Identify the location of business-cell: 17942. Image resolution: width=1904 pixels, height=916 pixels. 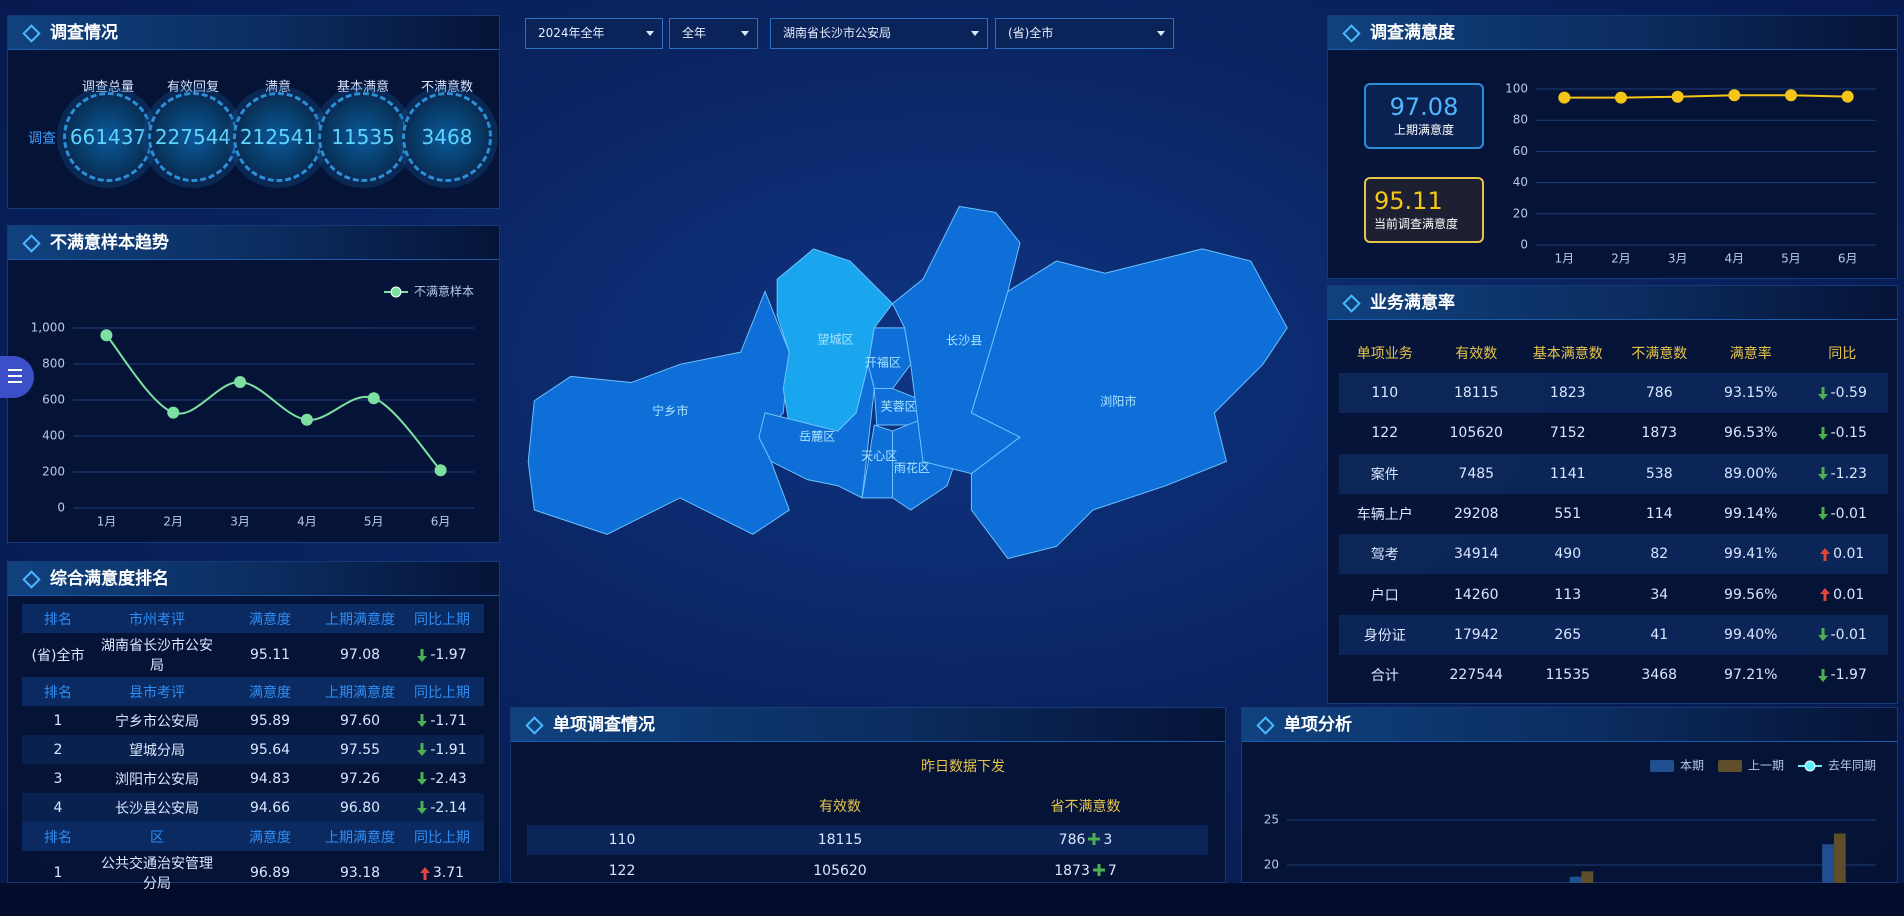
(1476, 634).